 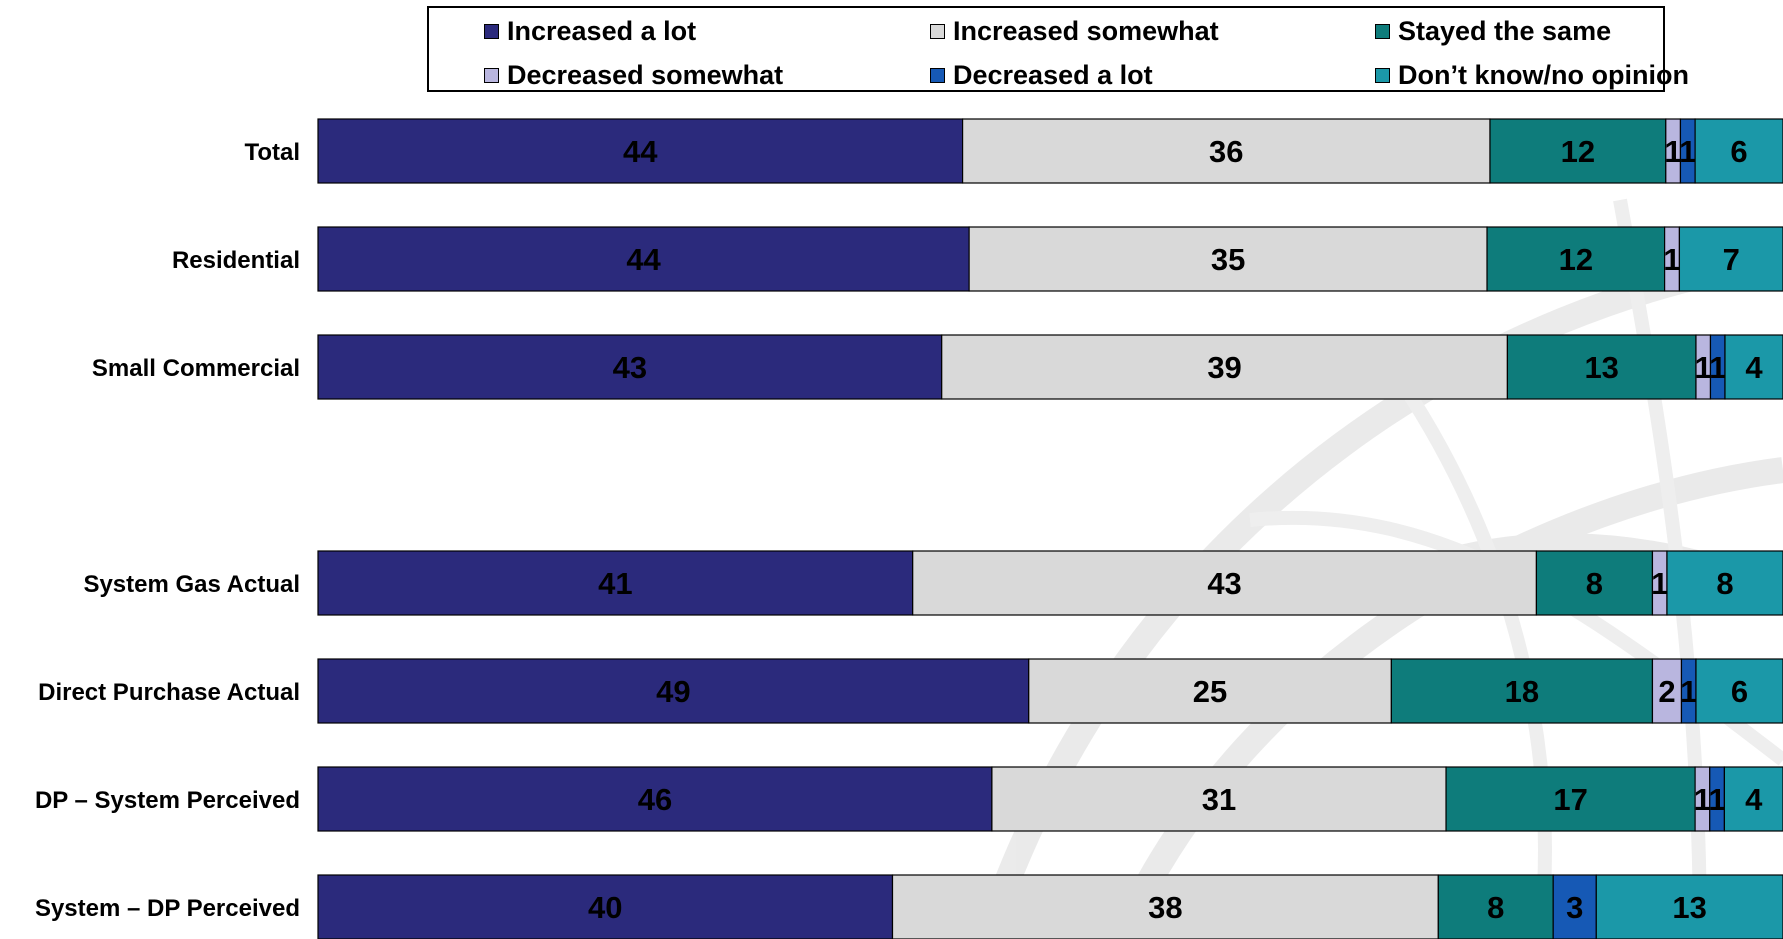 I want to click on category-label-system-gas-actual: System Gas Actual, so click(x=191, y=584).